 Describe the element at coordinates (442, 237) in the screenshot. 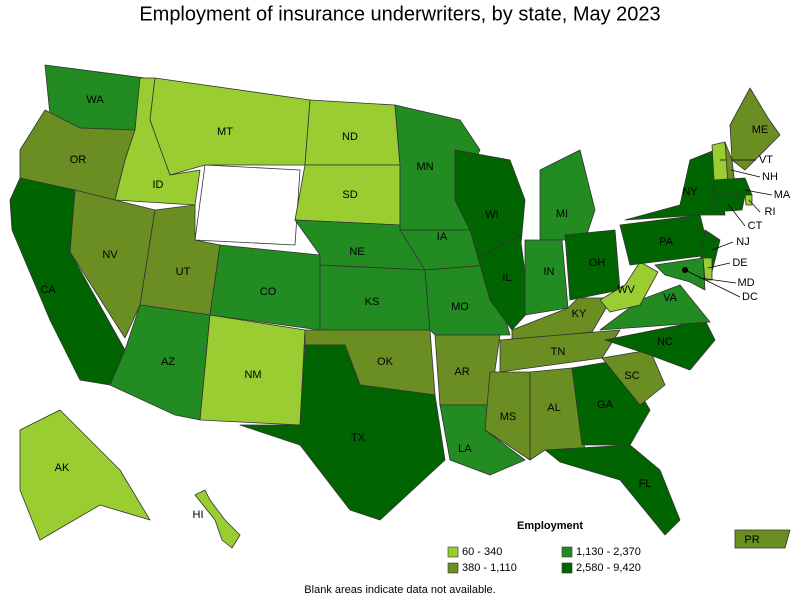

I see `state-label: IA` at that location.